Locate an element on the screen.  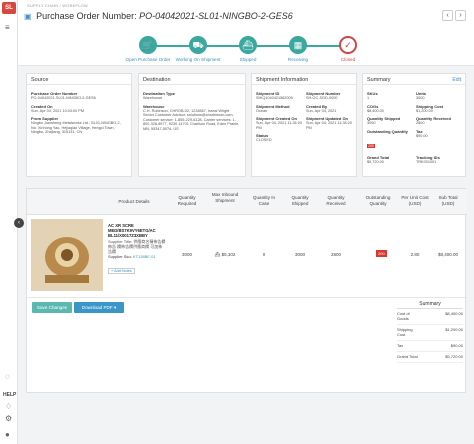
prev-record-button: ‹ is located at coordinates (447, 15).